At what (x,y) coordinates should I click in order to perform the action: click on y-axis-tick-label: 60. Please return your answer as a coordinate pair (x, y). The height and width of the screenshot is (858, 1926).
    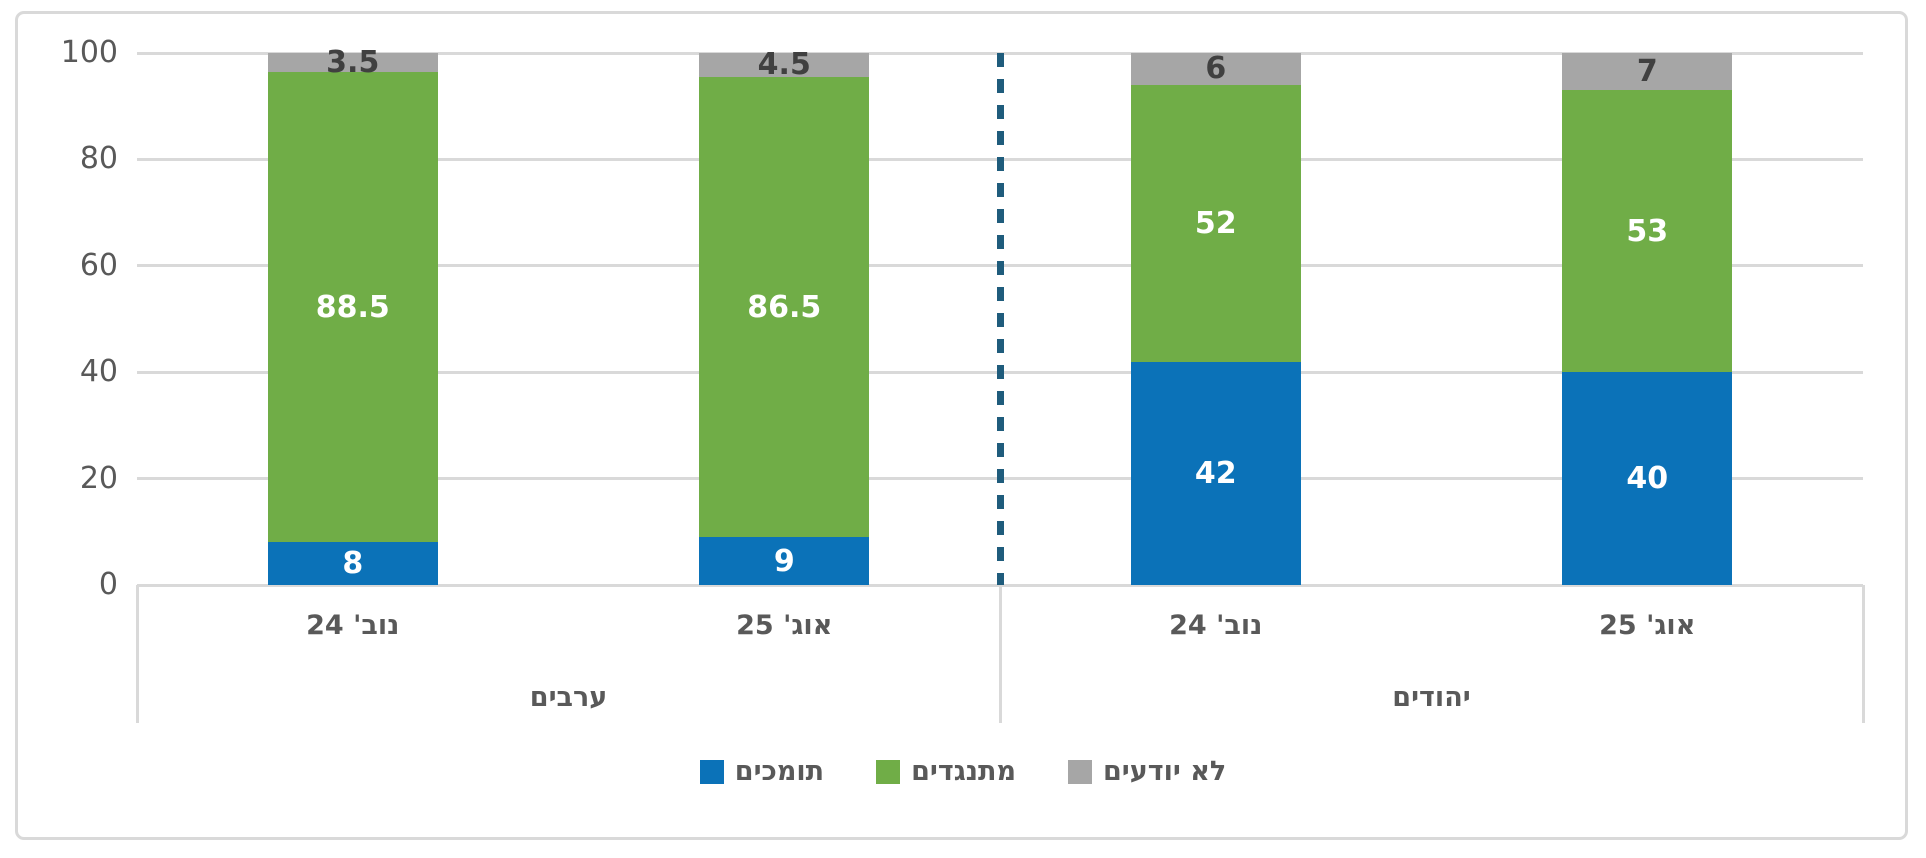
    Looking at the image, I should click on (98, 265).